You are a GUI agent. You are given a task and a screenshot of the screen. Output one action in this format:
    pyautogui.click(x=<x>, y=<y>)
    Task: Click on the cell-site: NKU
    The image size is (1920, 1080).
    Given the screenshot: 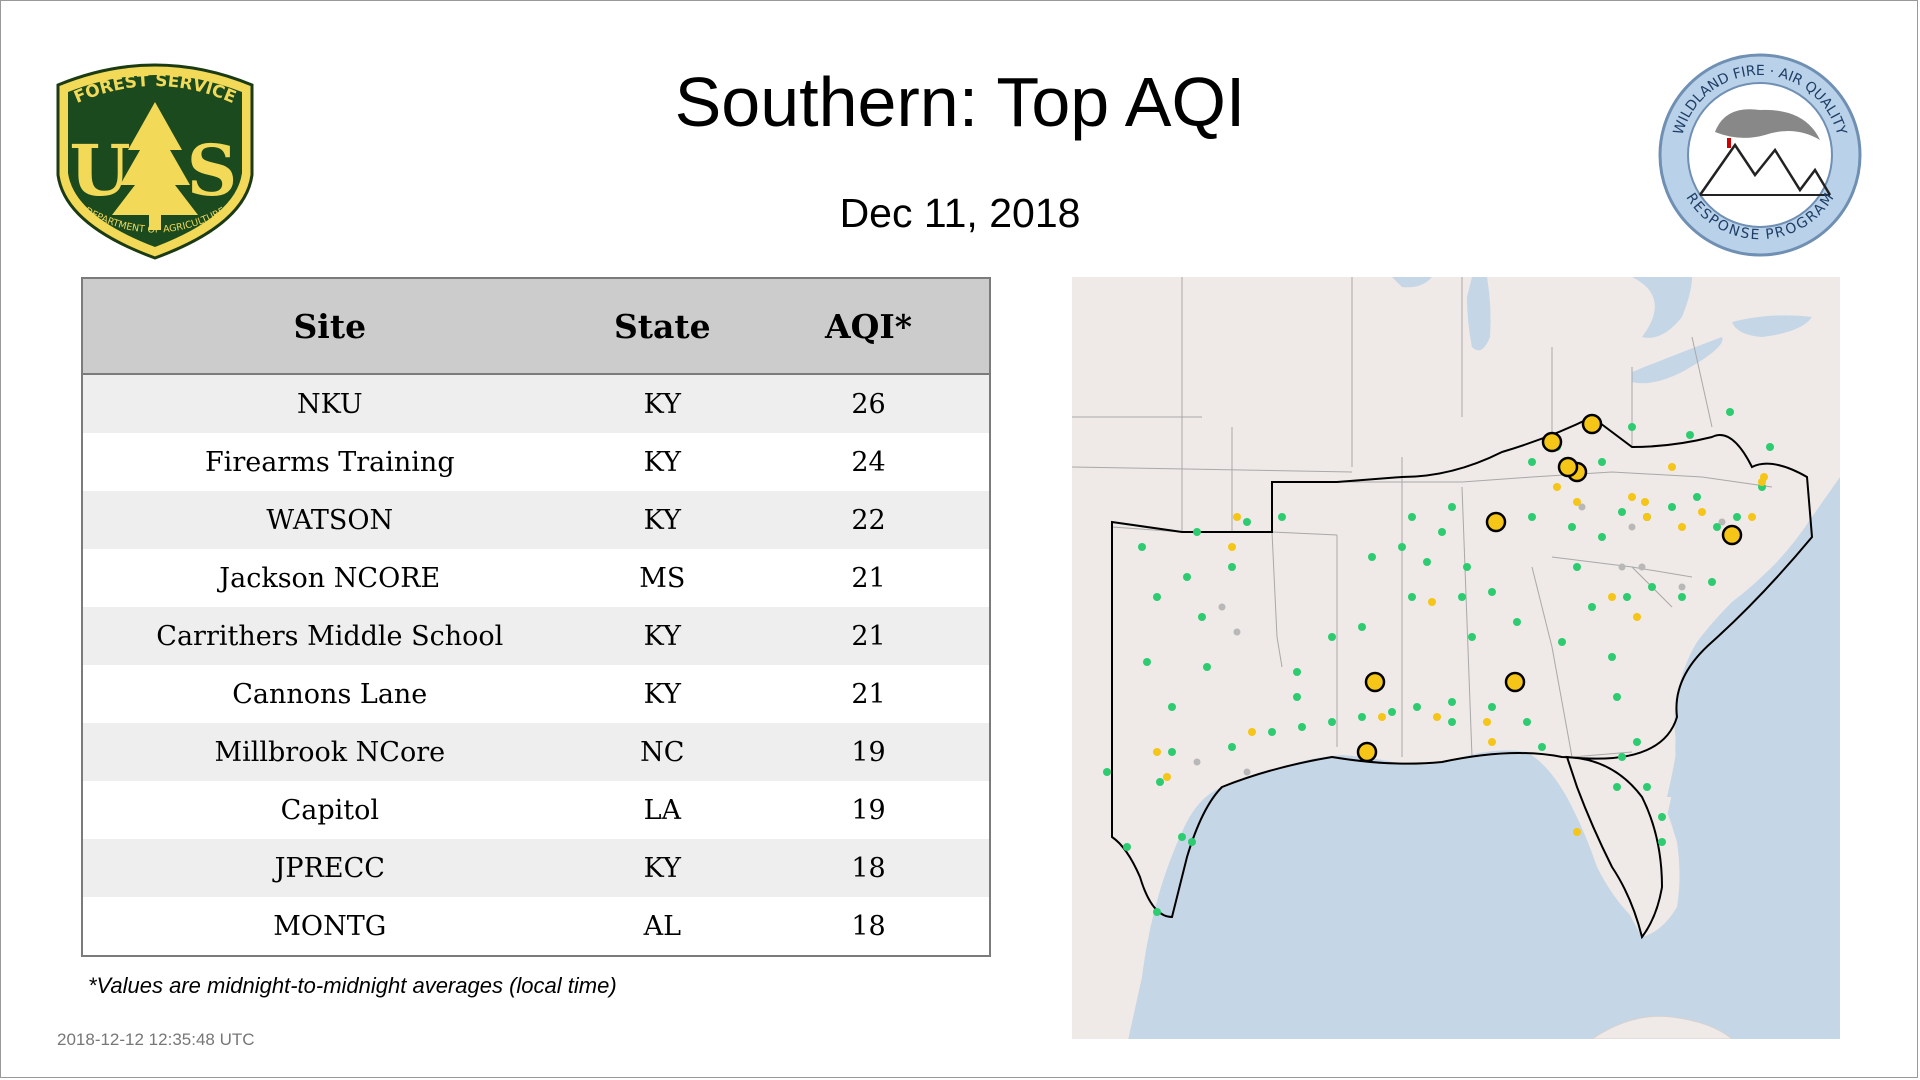 What is the action you would take?
    pyautogui.click(x=329, y=403)
    